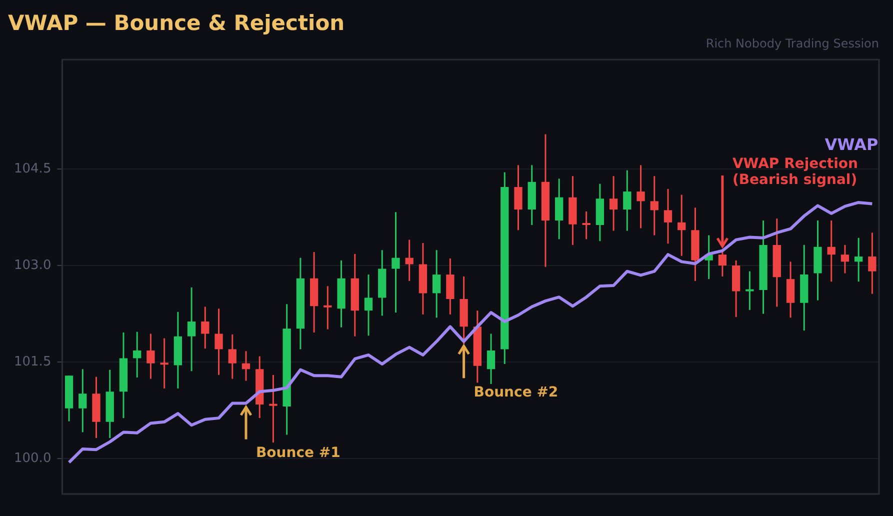 The image size is (893, 516). Describe the element at coordinates (795, 172) in the screenshot. I see `annotation: VWAP Rejection (Bearish signal)` at that location.